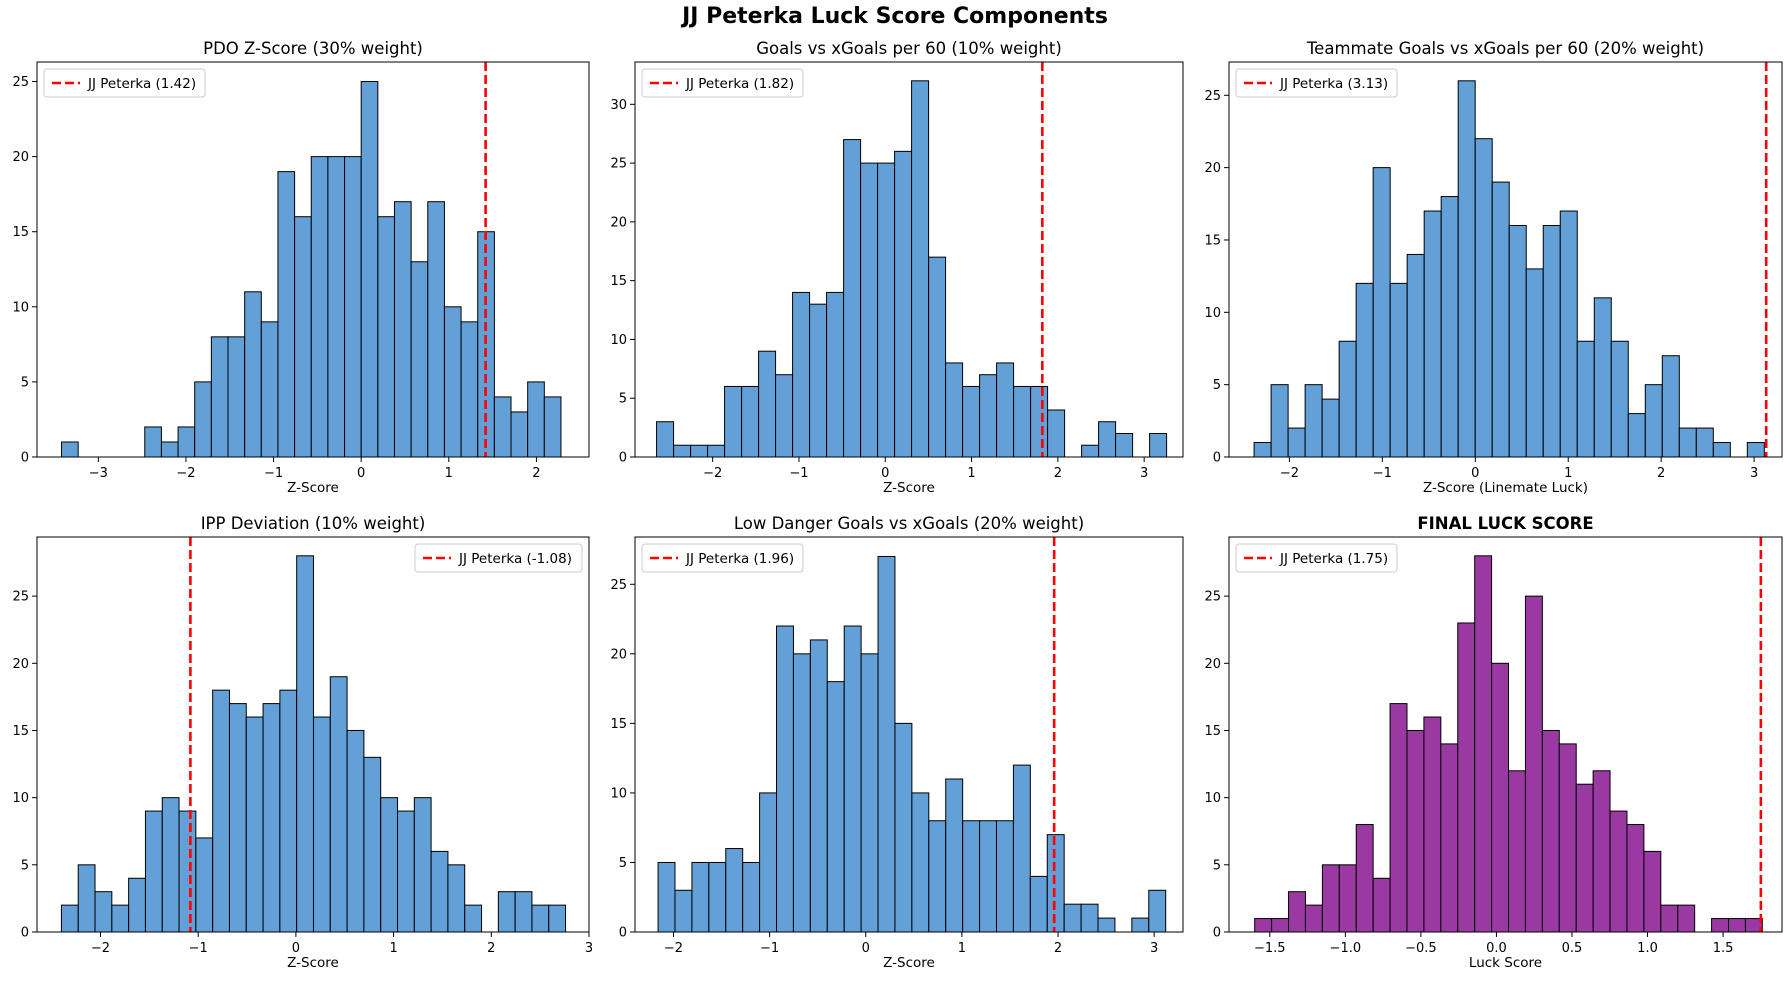 This screenshot has height=985, width=1790. Describe the element at coordinates (1333, 559) in the screenshot. I see `legend-label: JJ Peterka (1.75)` at that location.